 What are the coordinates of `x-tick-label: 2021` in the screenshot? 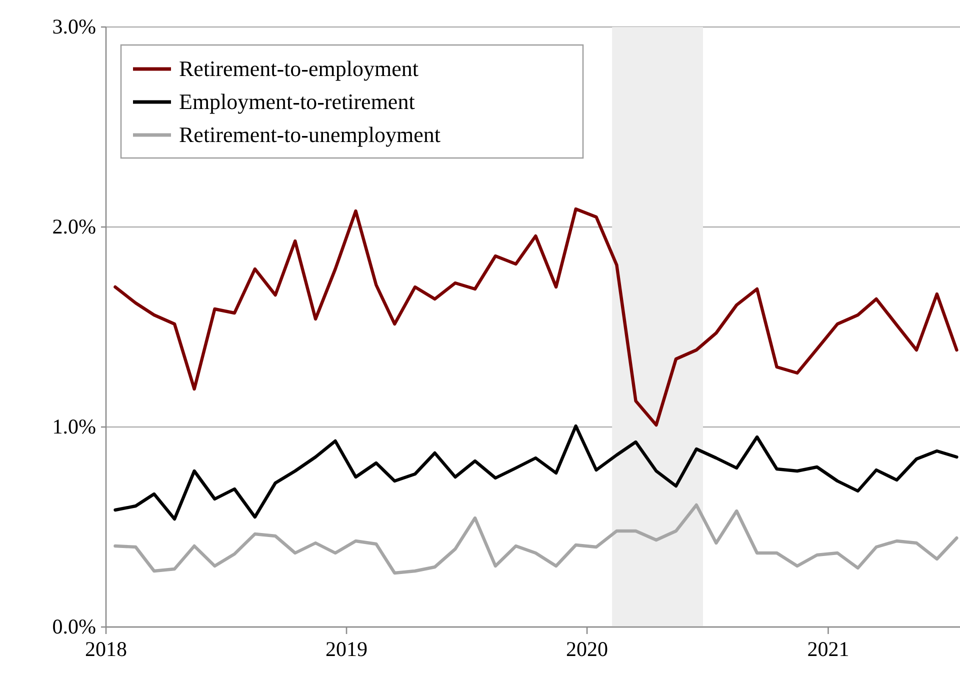 It's located at (828, 648).